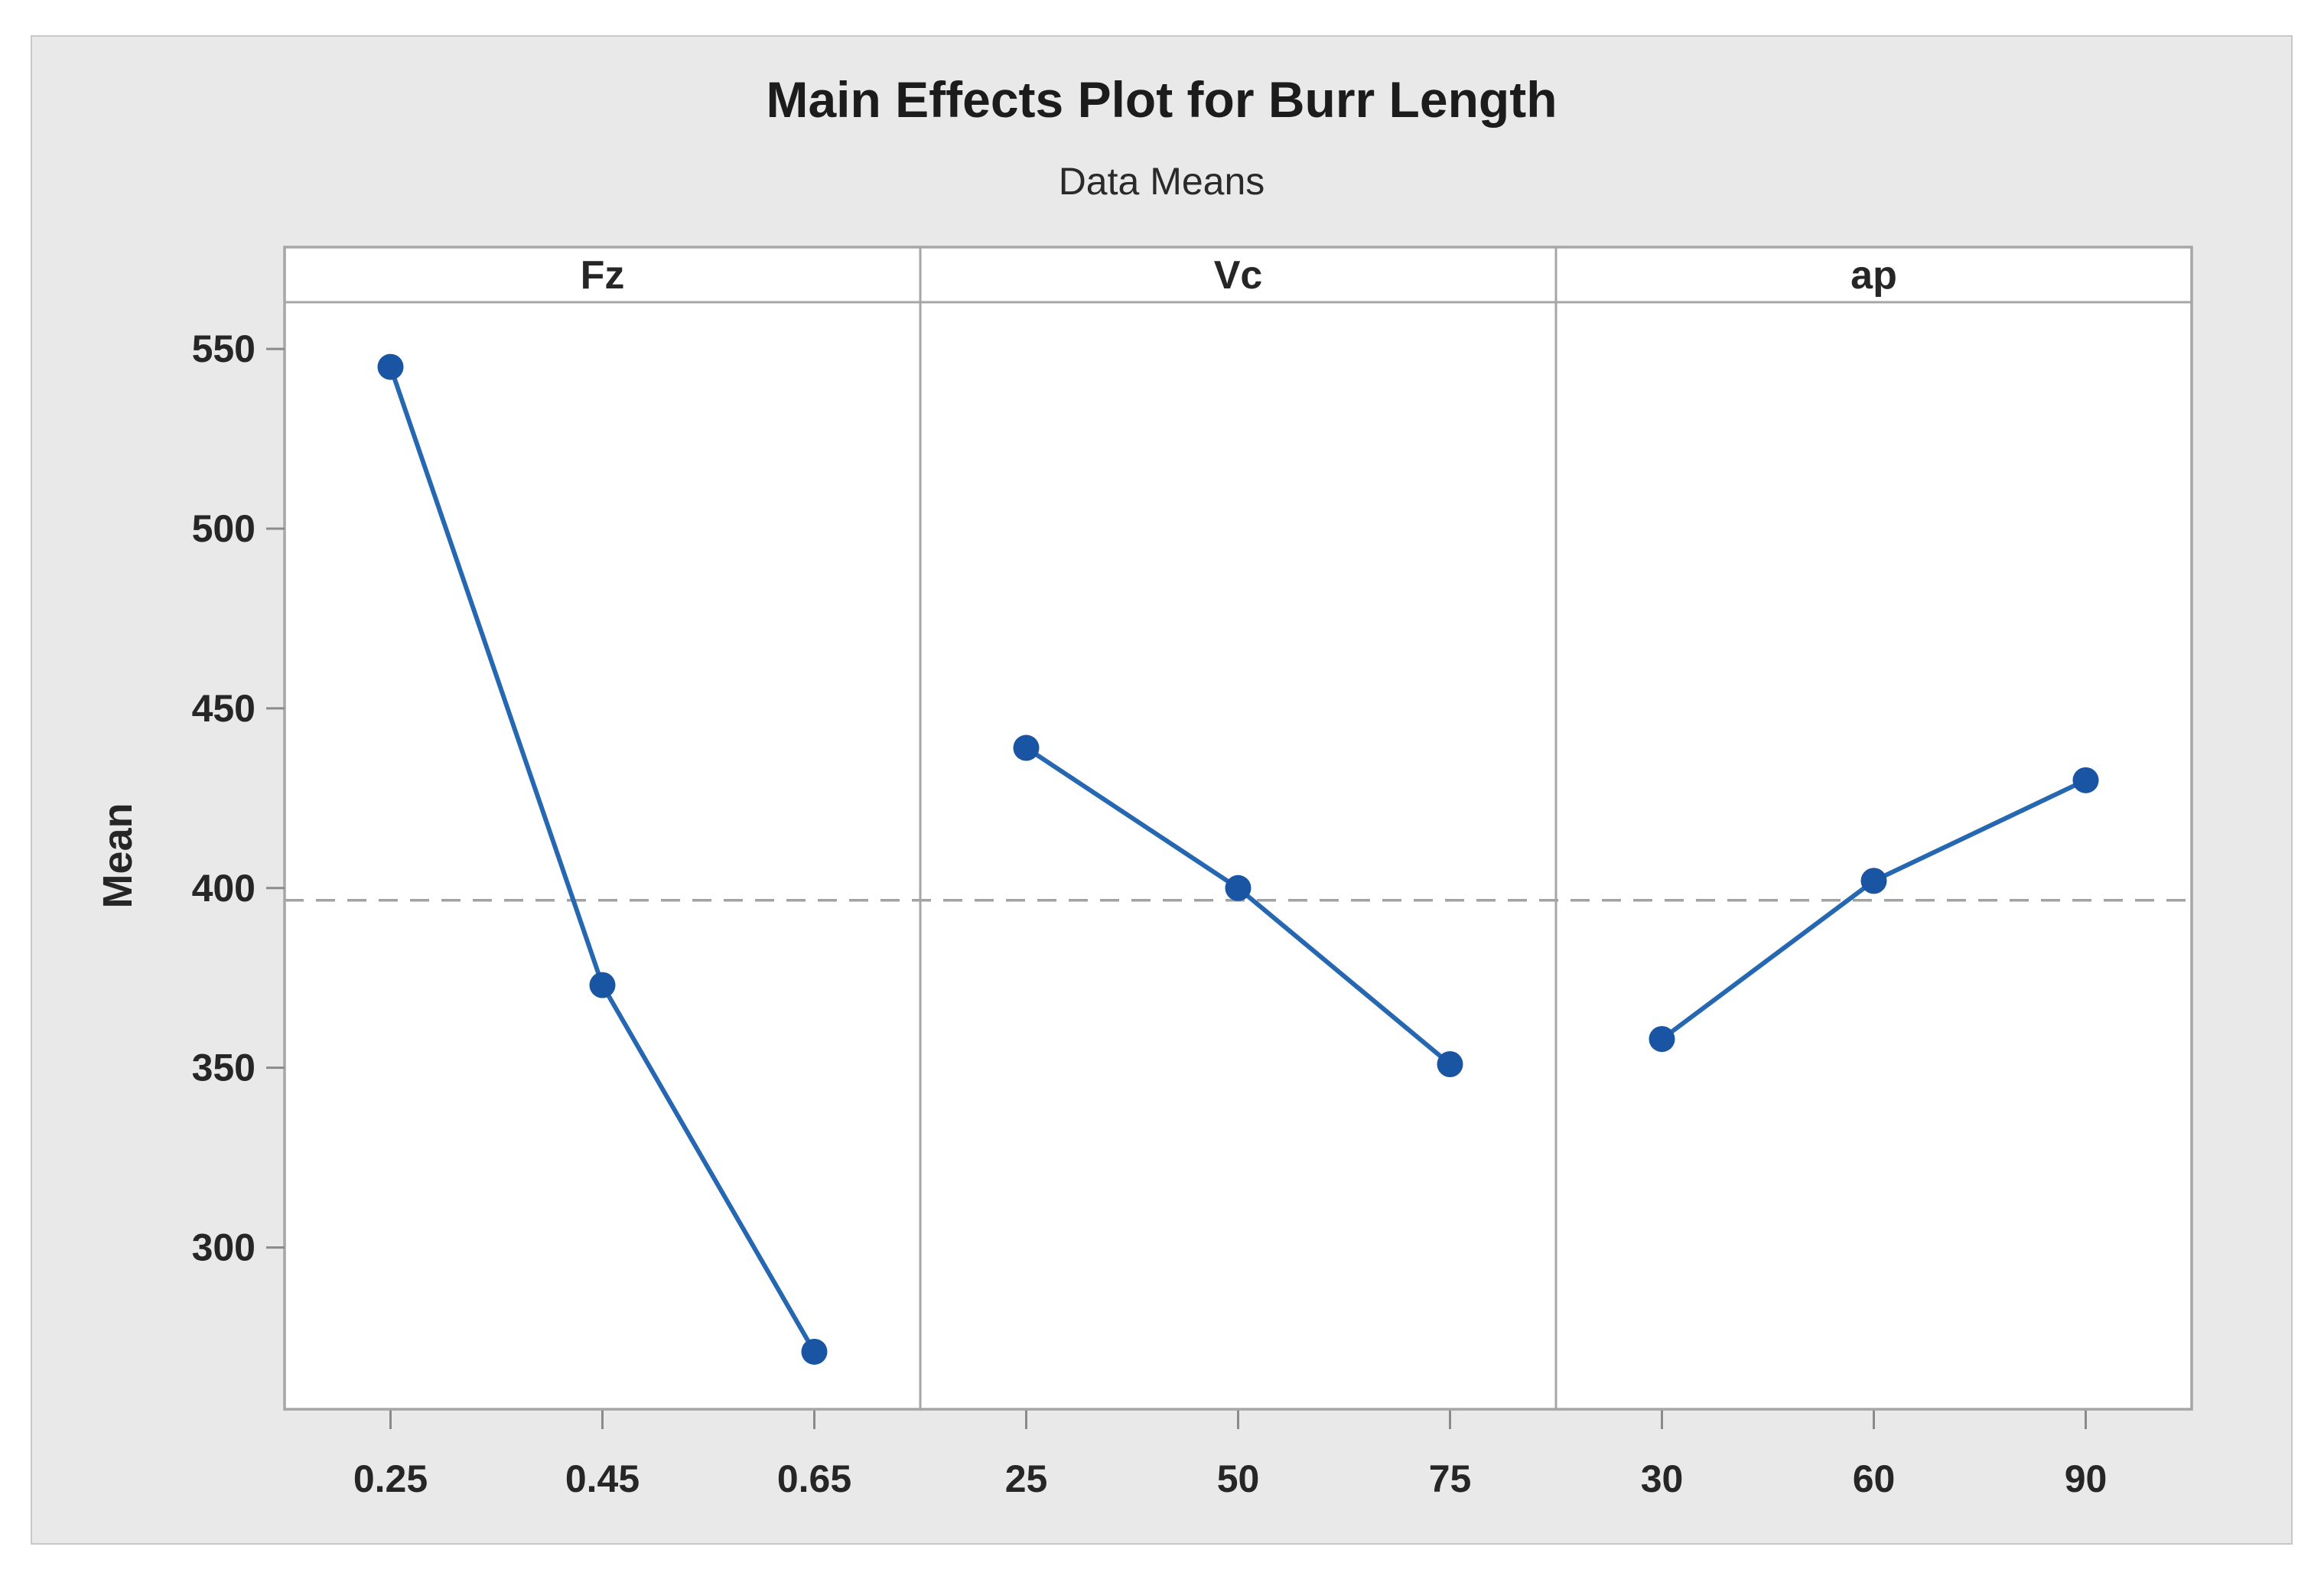 The image size is (2324, 1576). Describe the element at coordinates (224, 888) in the screenshot. I see `y-tick-label: 400` at that location.